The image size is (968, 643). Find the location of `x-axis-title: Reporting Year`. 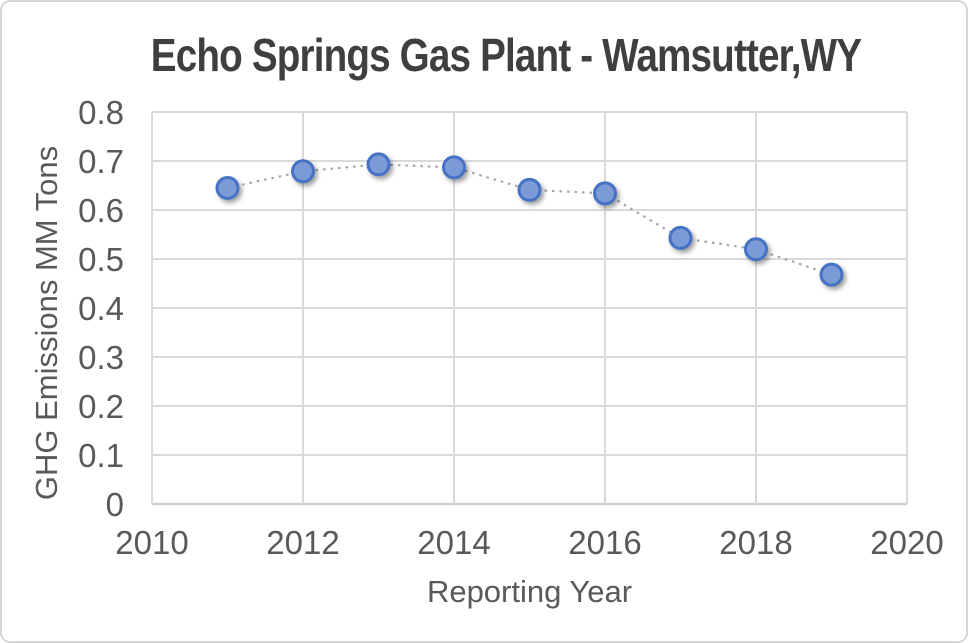

x-axis-title: Reporting Year is located at coordinates (529, 591).